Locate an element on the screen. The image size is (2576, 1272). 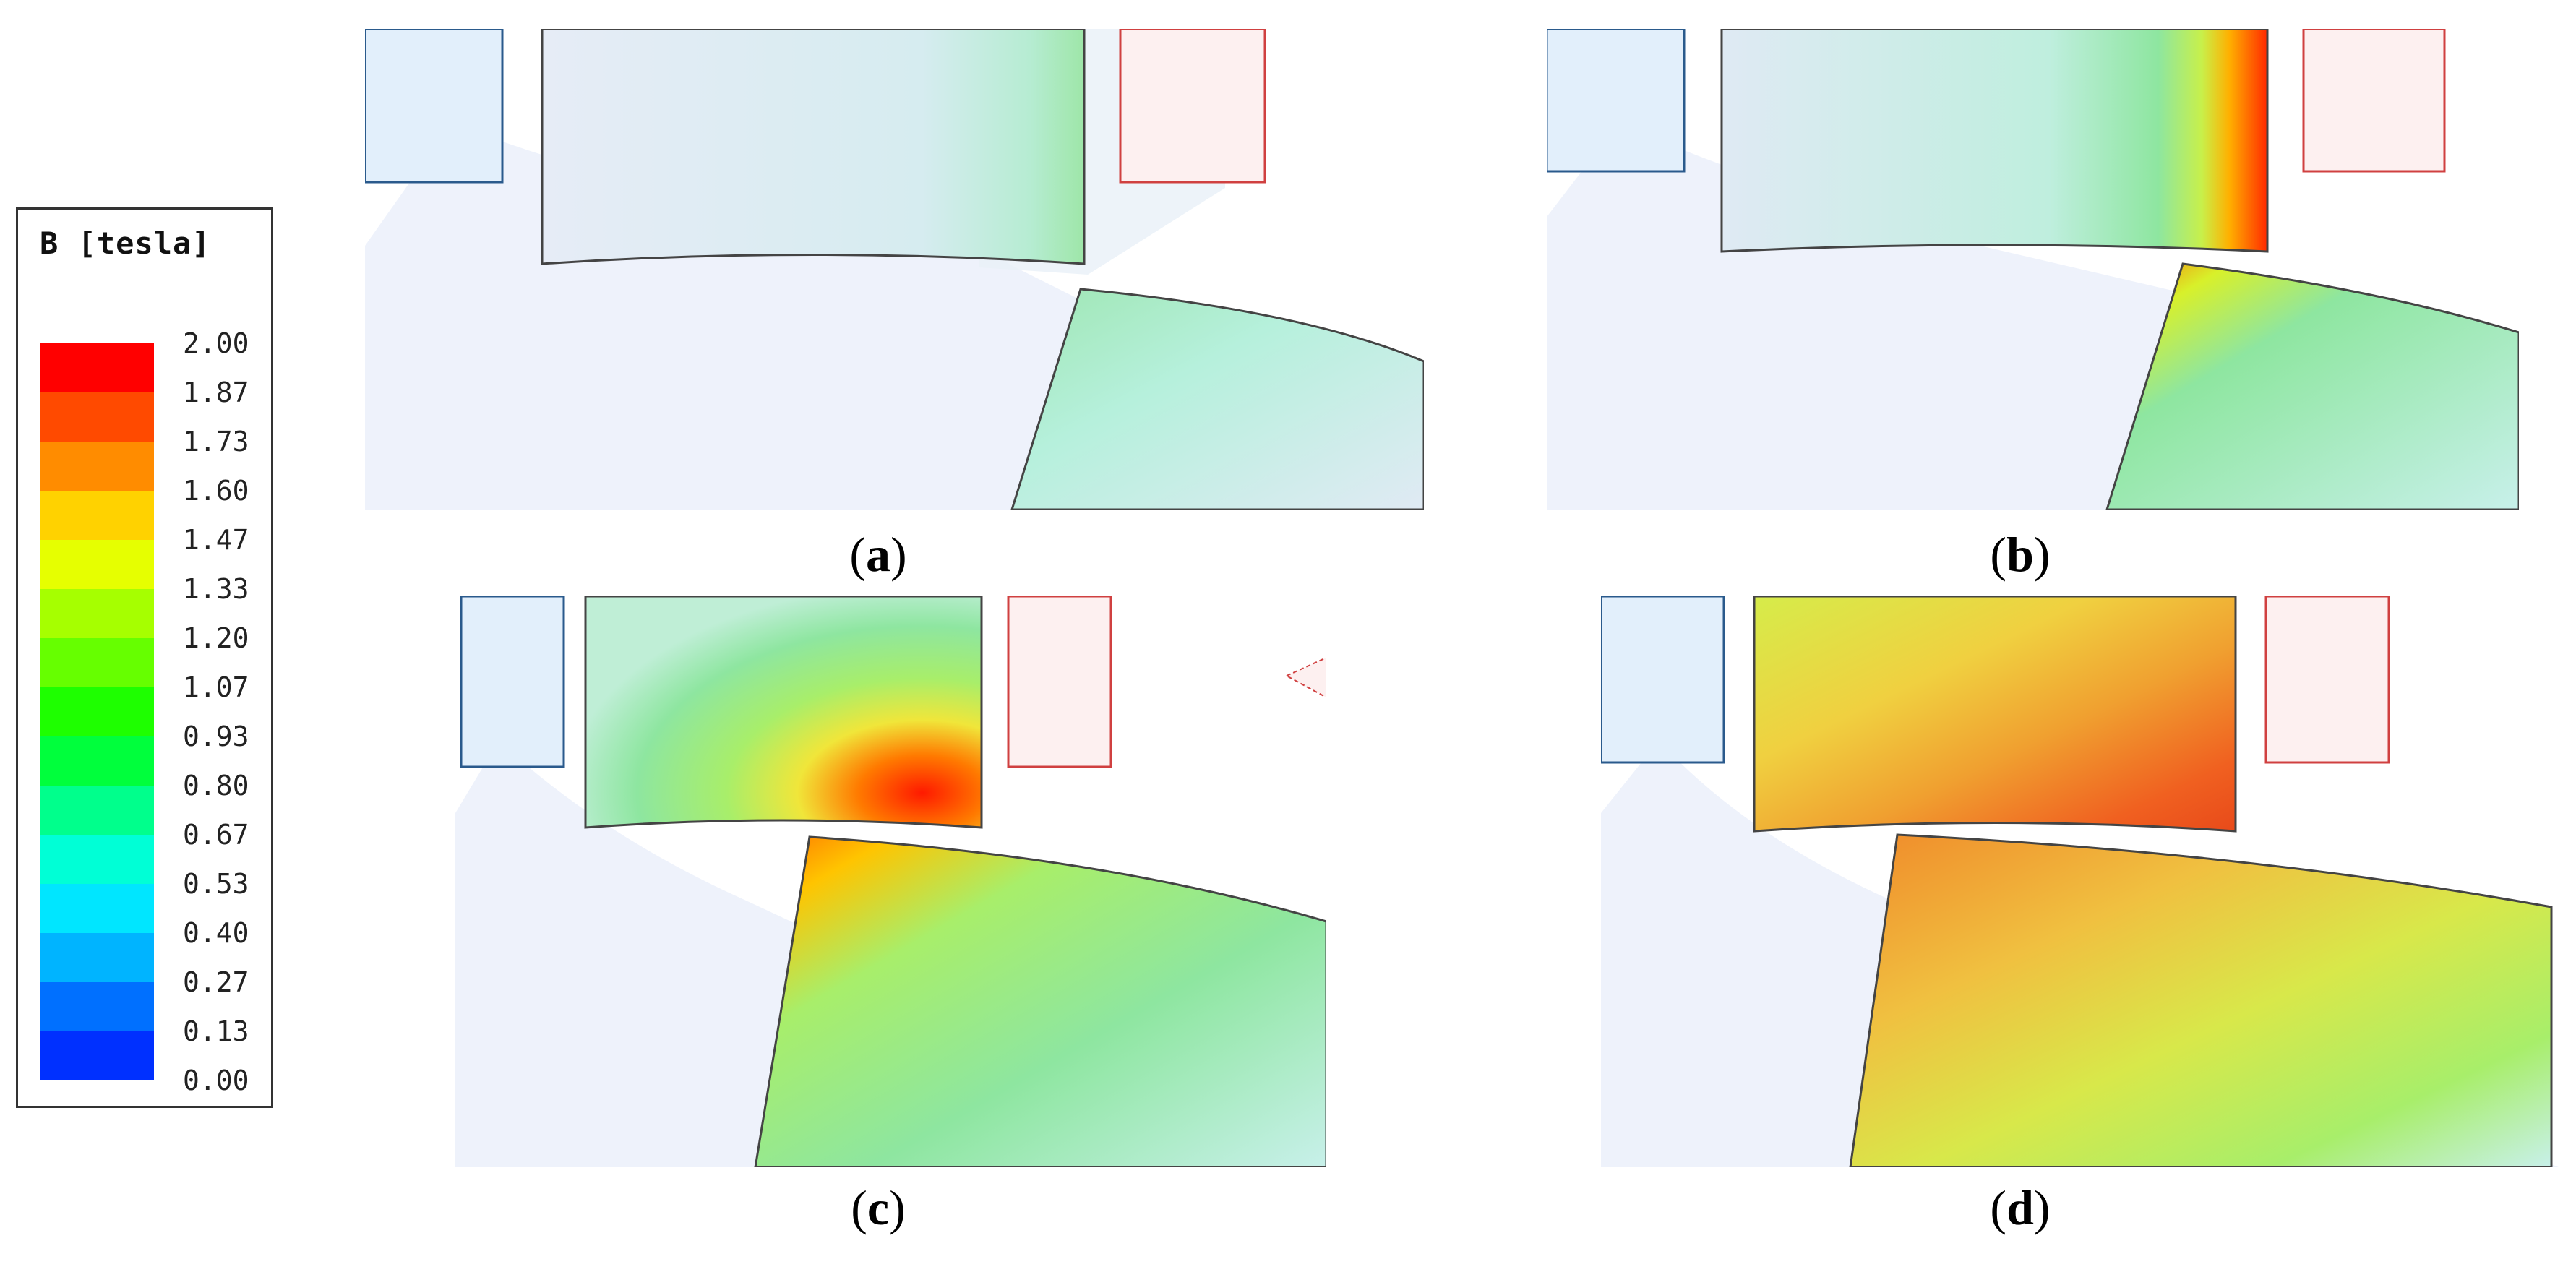
legend-tick-label: 1.47 is located at coordinates (216, 540).